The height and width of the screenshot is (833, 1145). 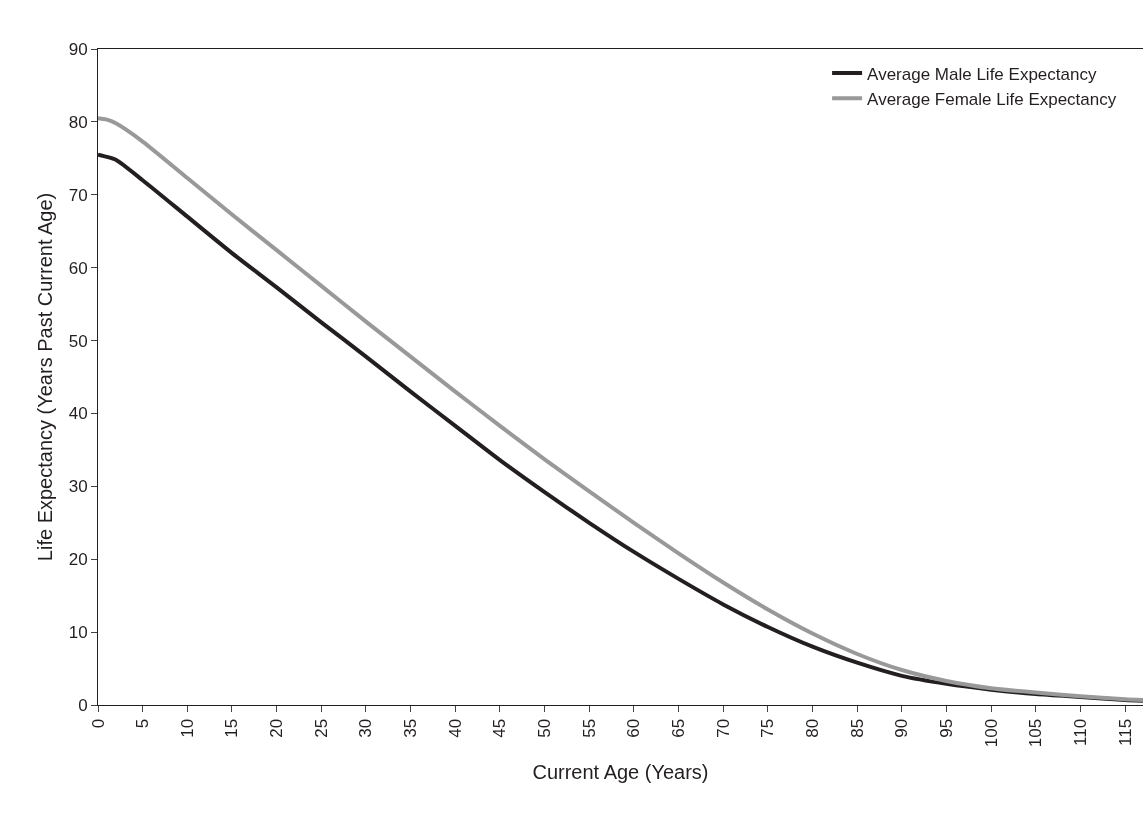 What do you see at coordinates (992, 99) in the screenshot?
I see `legend-label: Average Female Life Expectancy` at bounding box center [992, 99].